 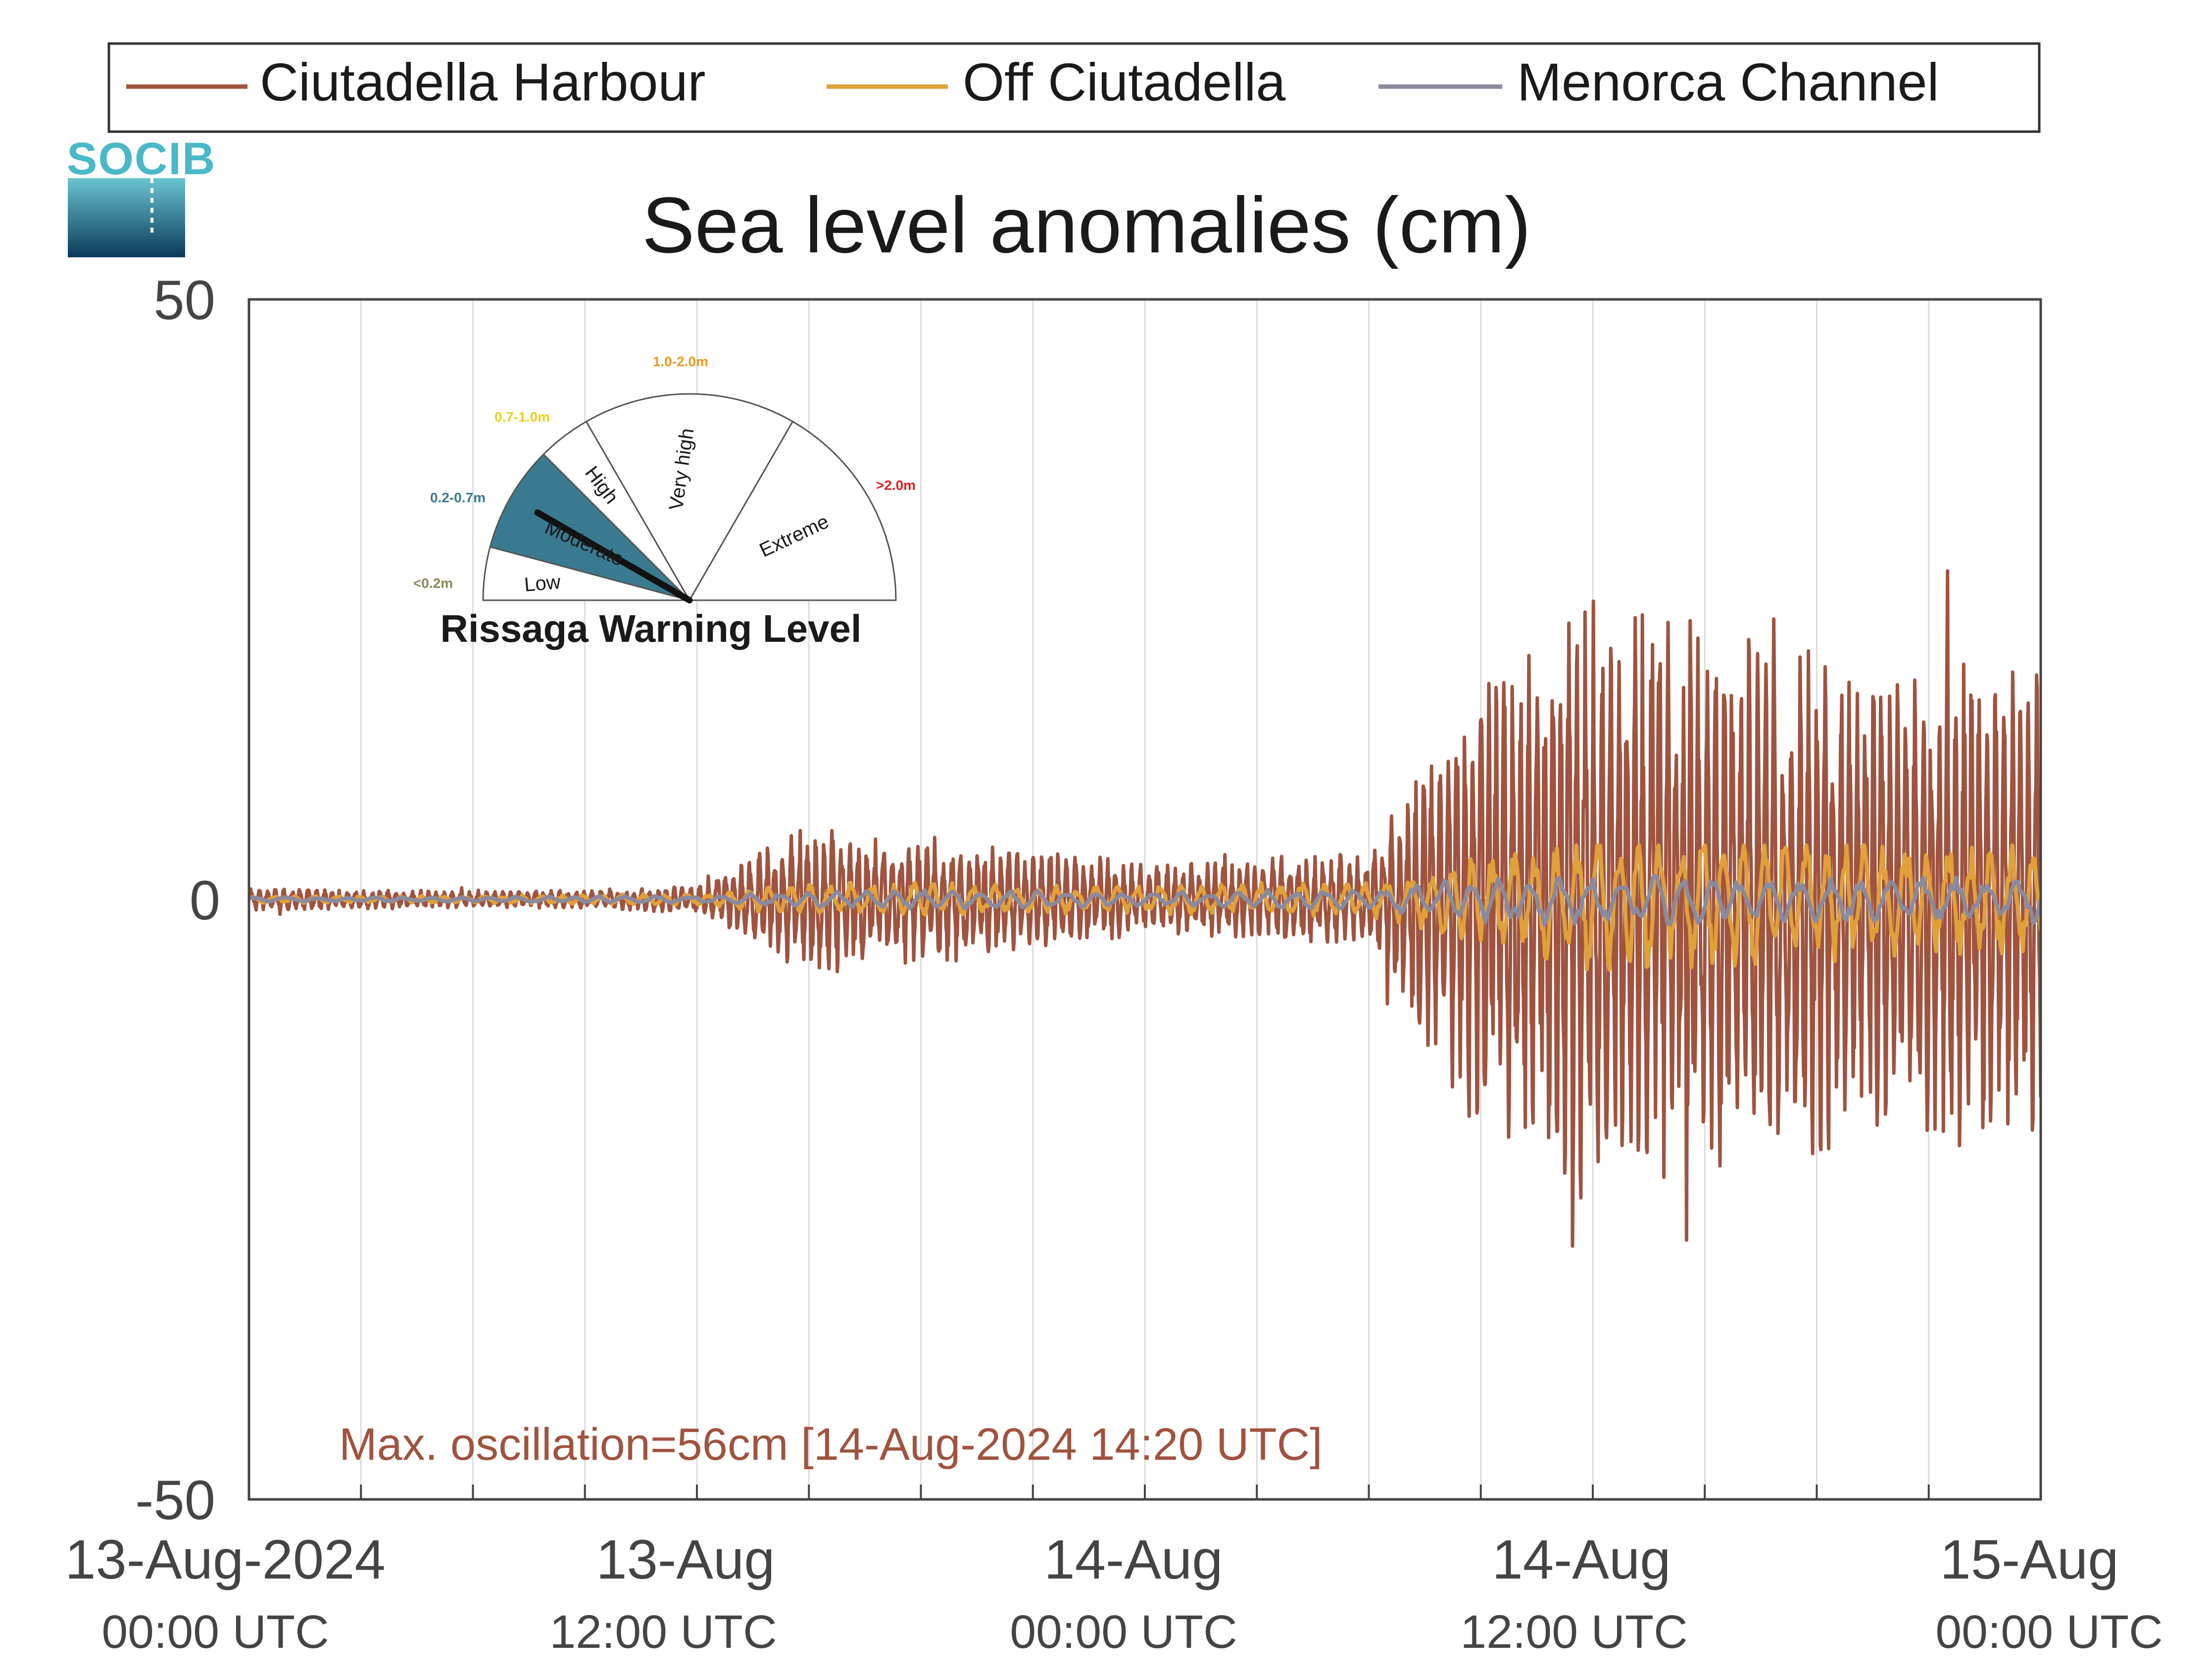 I want to click on x-tick-time-1: 12:00 UTC, so click(x=663, y=1632).